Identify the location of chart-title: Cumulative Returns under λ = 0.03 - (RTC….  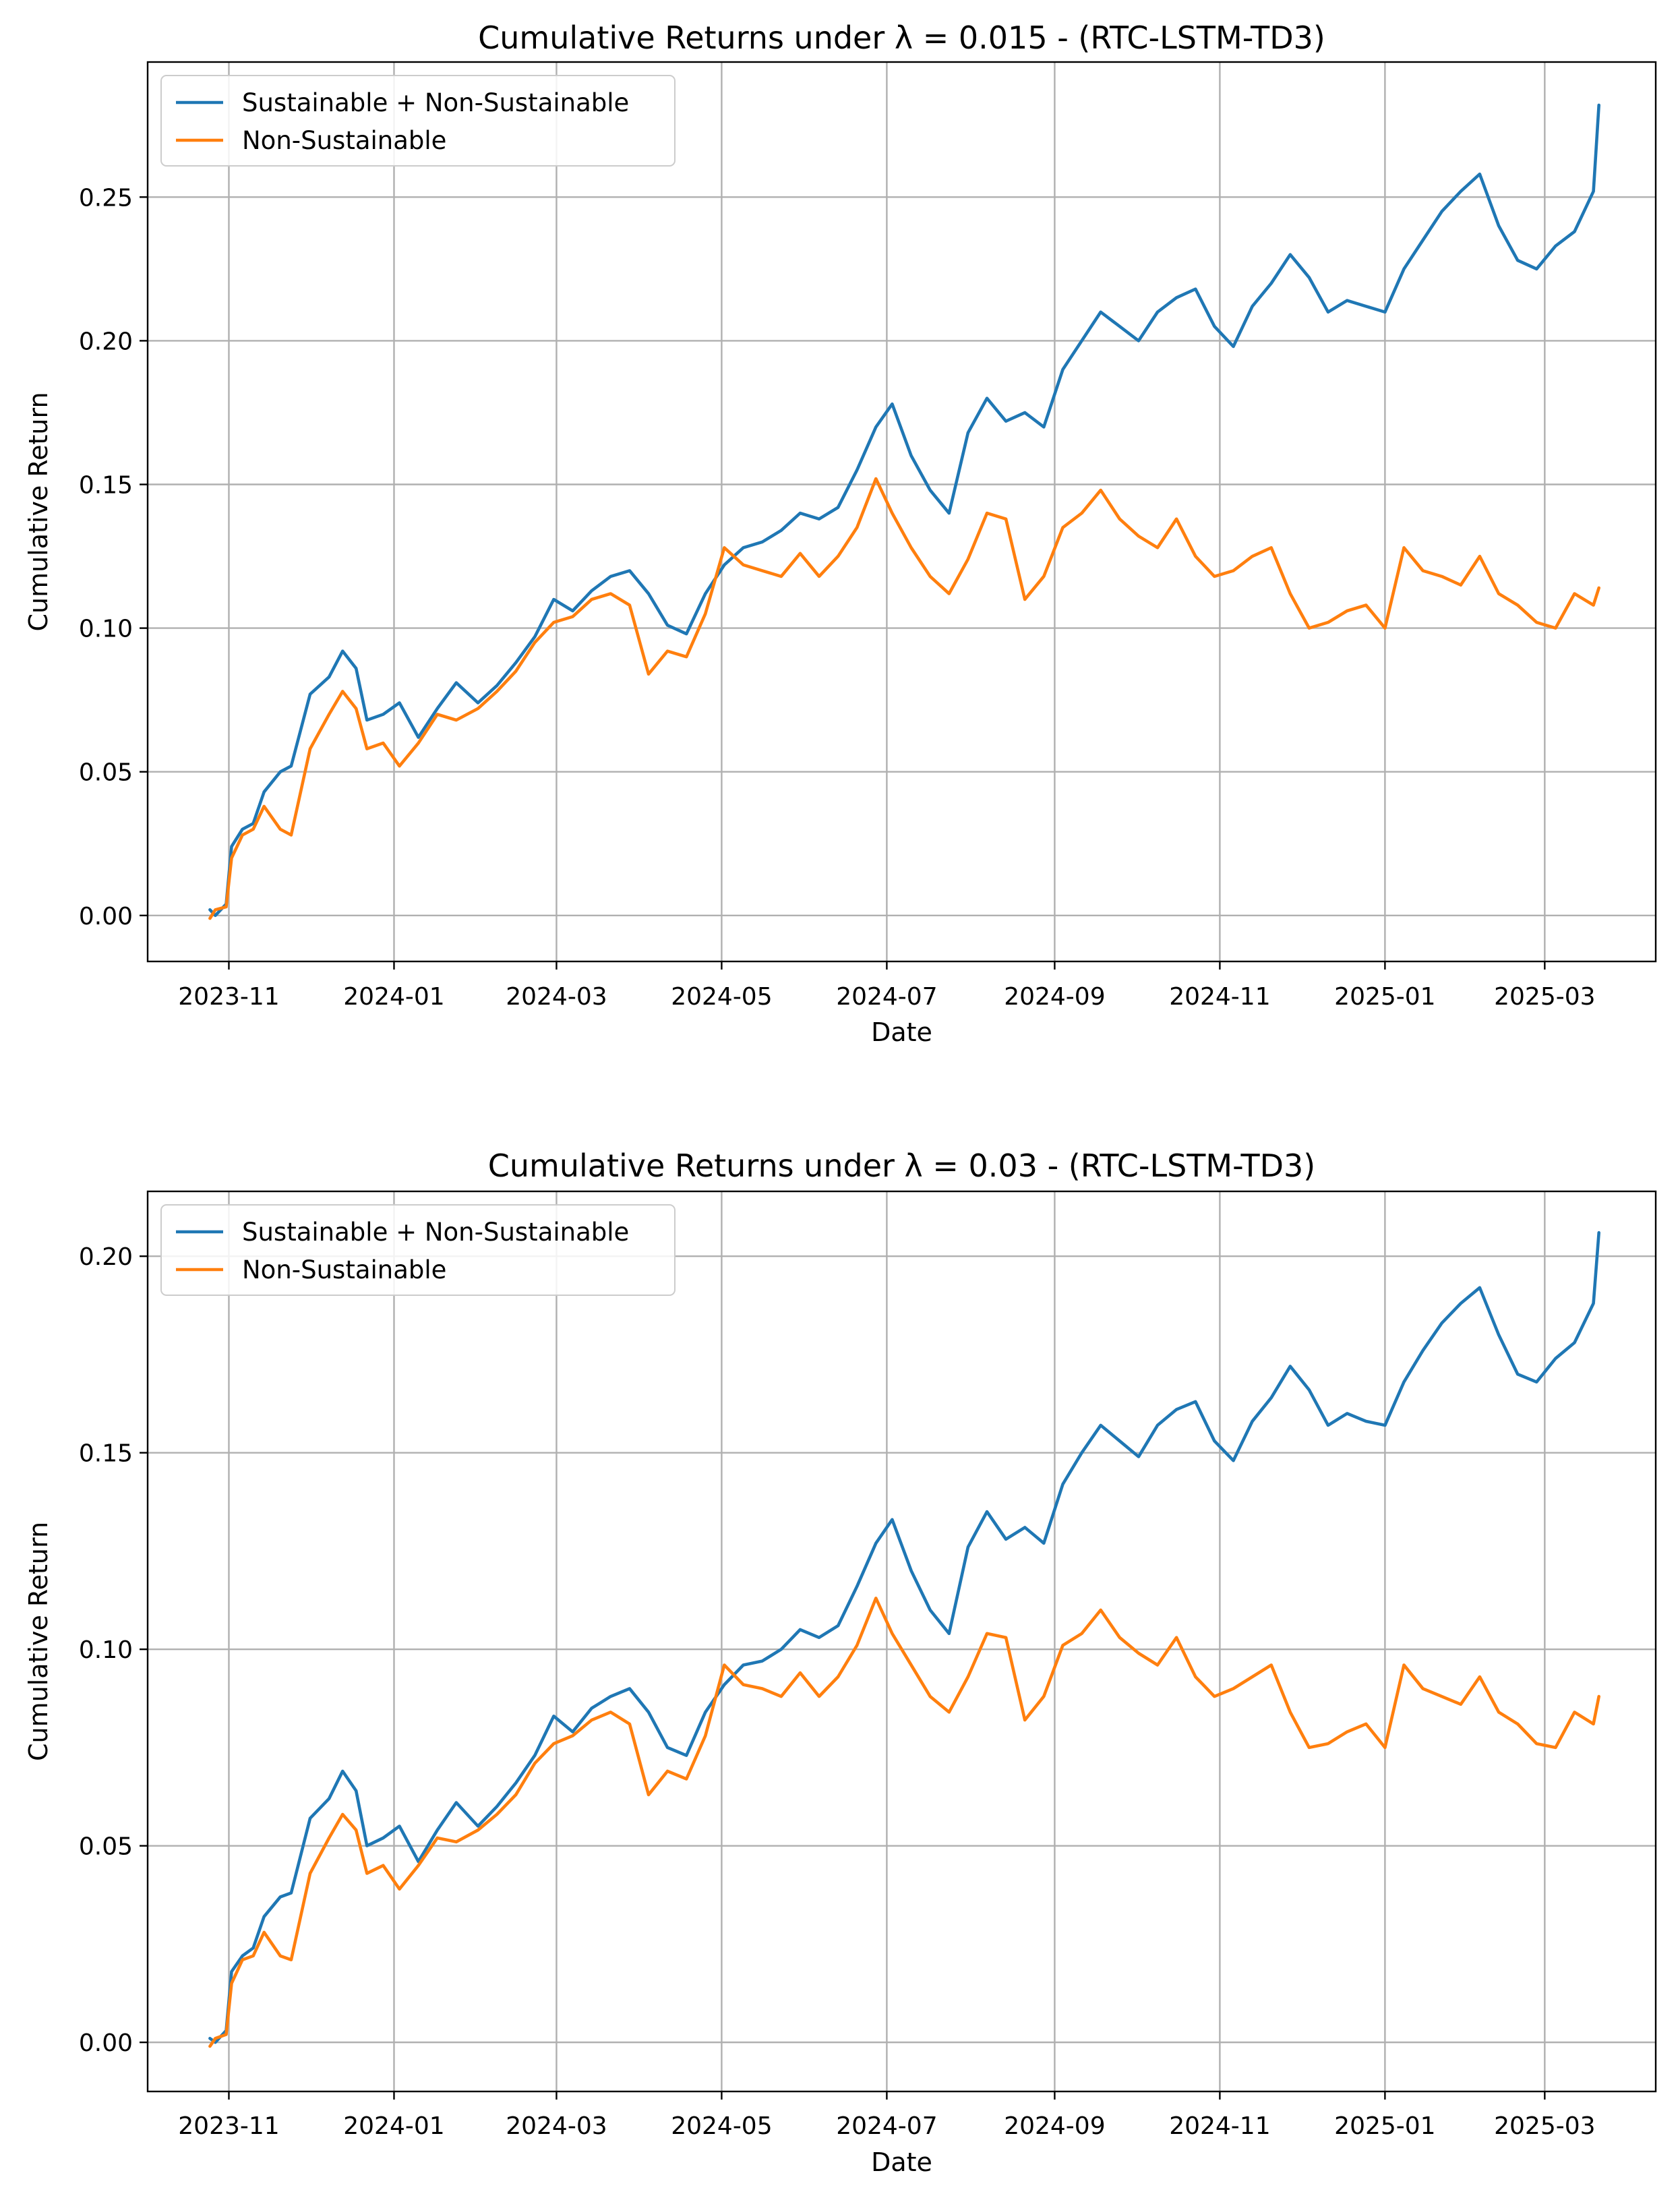
(902, 1166).